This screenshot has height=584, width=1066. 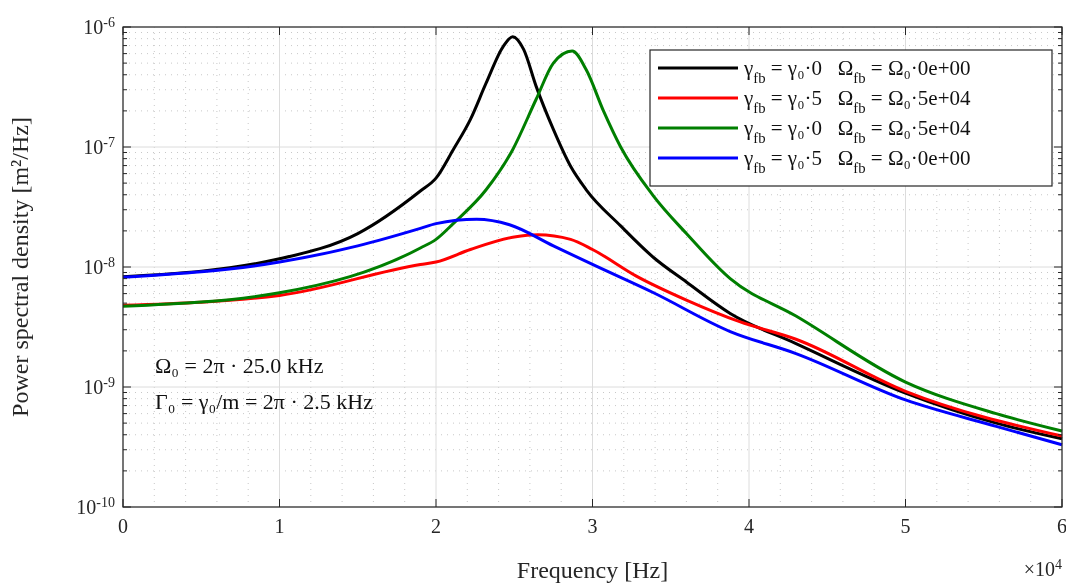 What do you see at coordinates (857, 101) in the screenshot?
I see `legend-label: γ$_{fb}$ = γ₀·5 Ω$_{fb}$ = Ω₀·5e+04` at bounding box center [857, 101].